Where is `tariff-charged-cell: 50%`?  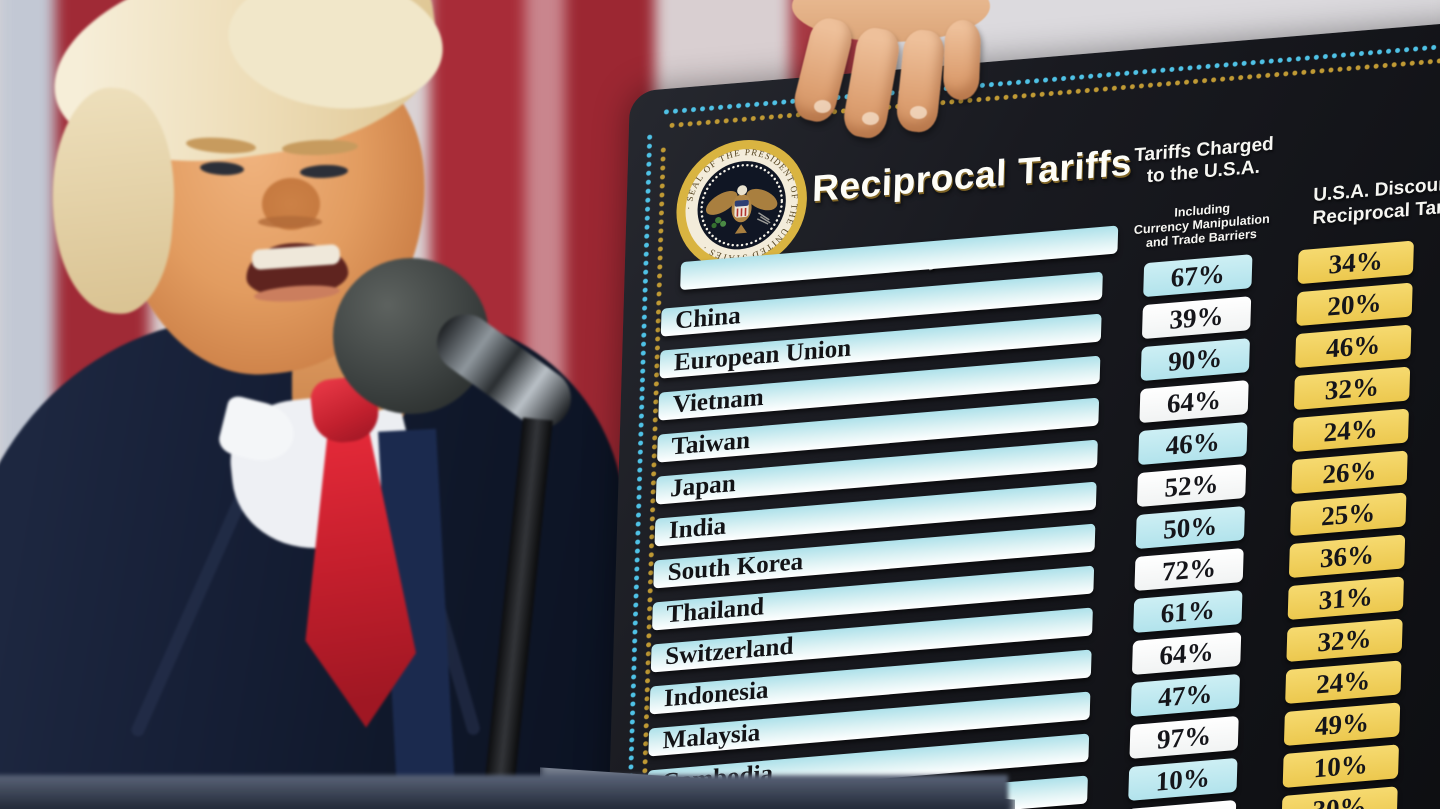
tariff-charged-cell: 50% is located at coordinates (1190, 527).